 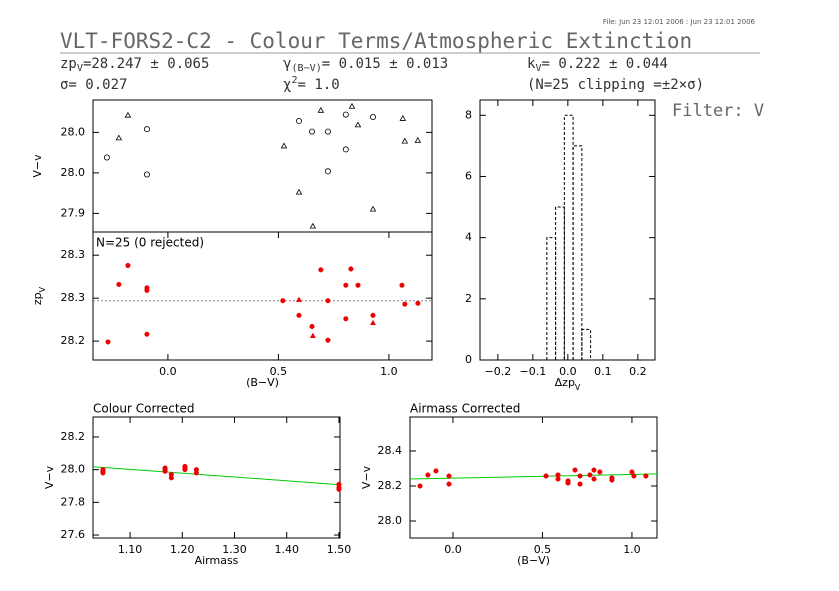 I want to click on y-tick-label: 27.9, so click(x=73, y=212).